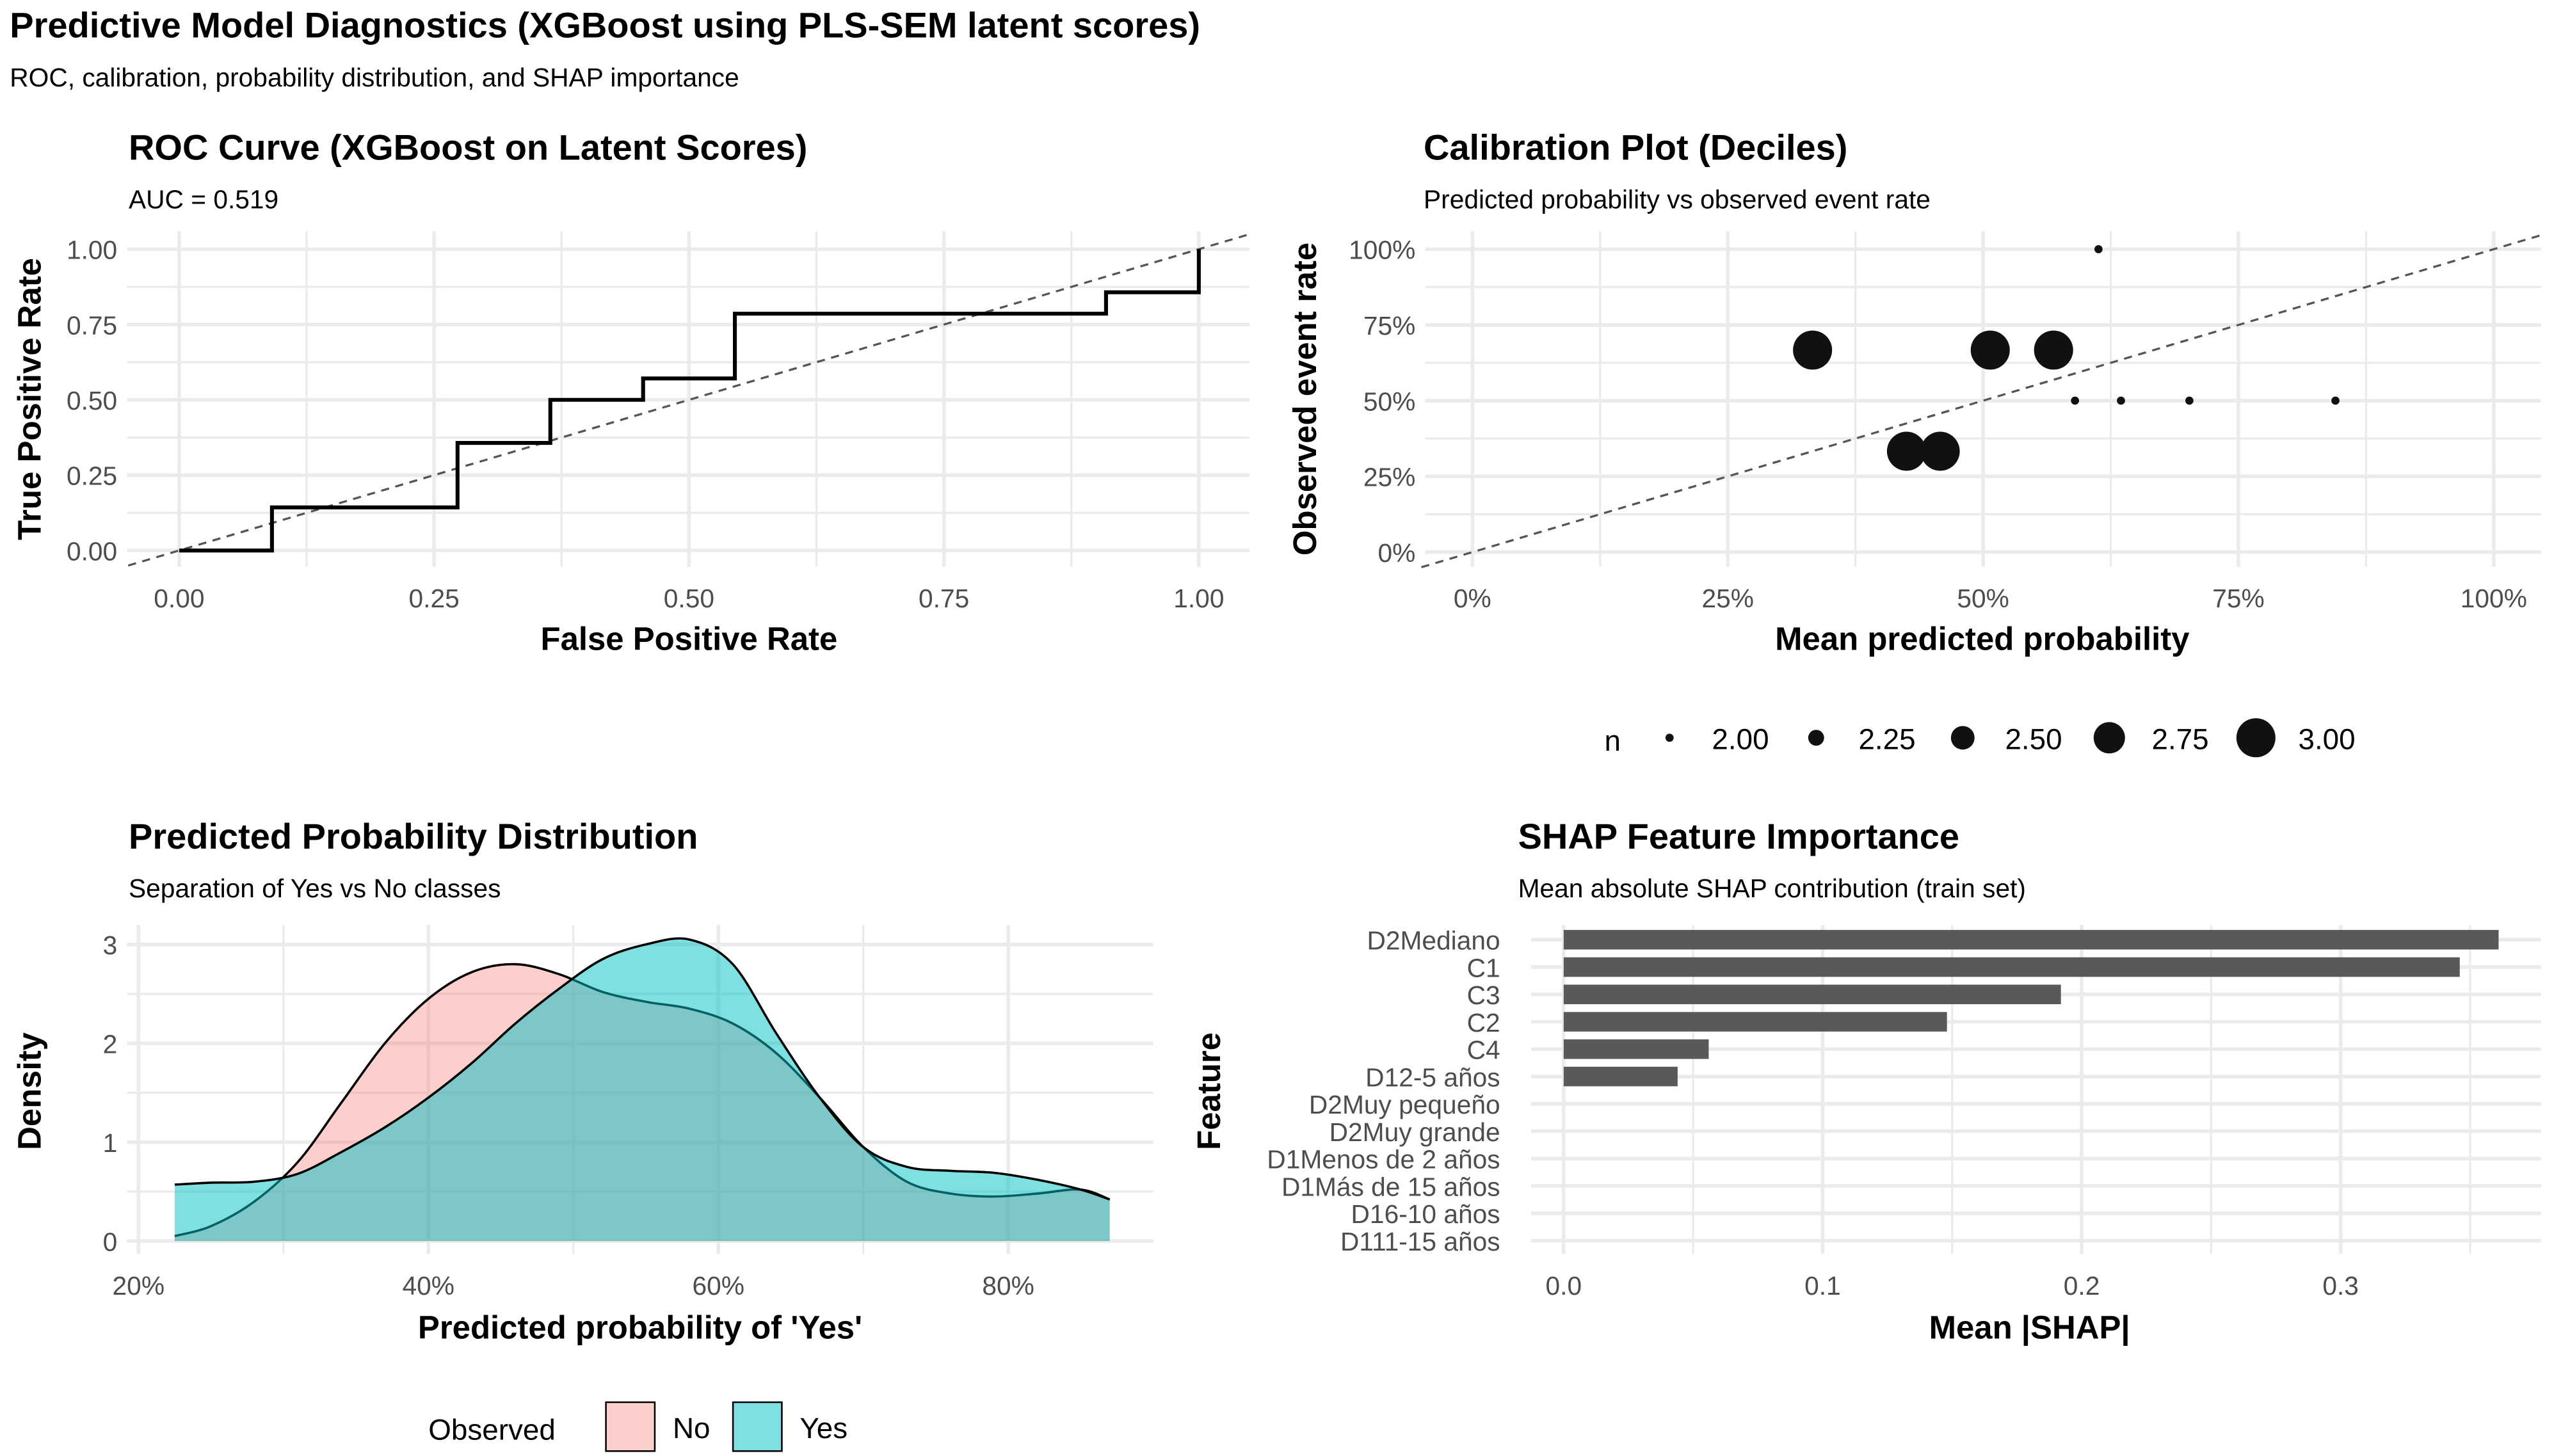  I want to click on feature-label: D2Muy pequeño, so click(1404, 1104).